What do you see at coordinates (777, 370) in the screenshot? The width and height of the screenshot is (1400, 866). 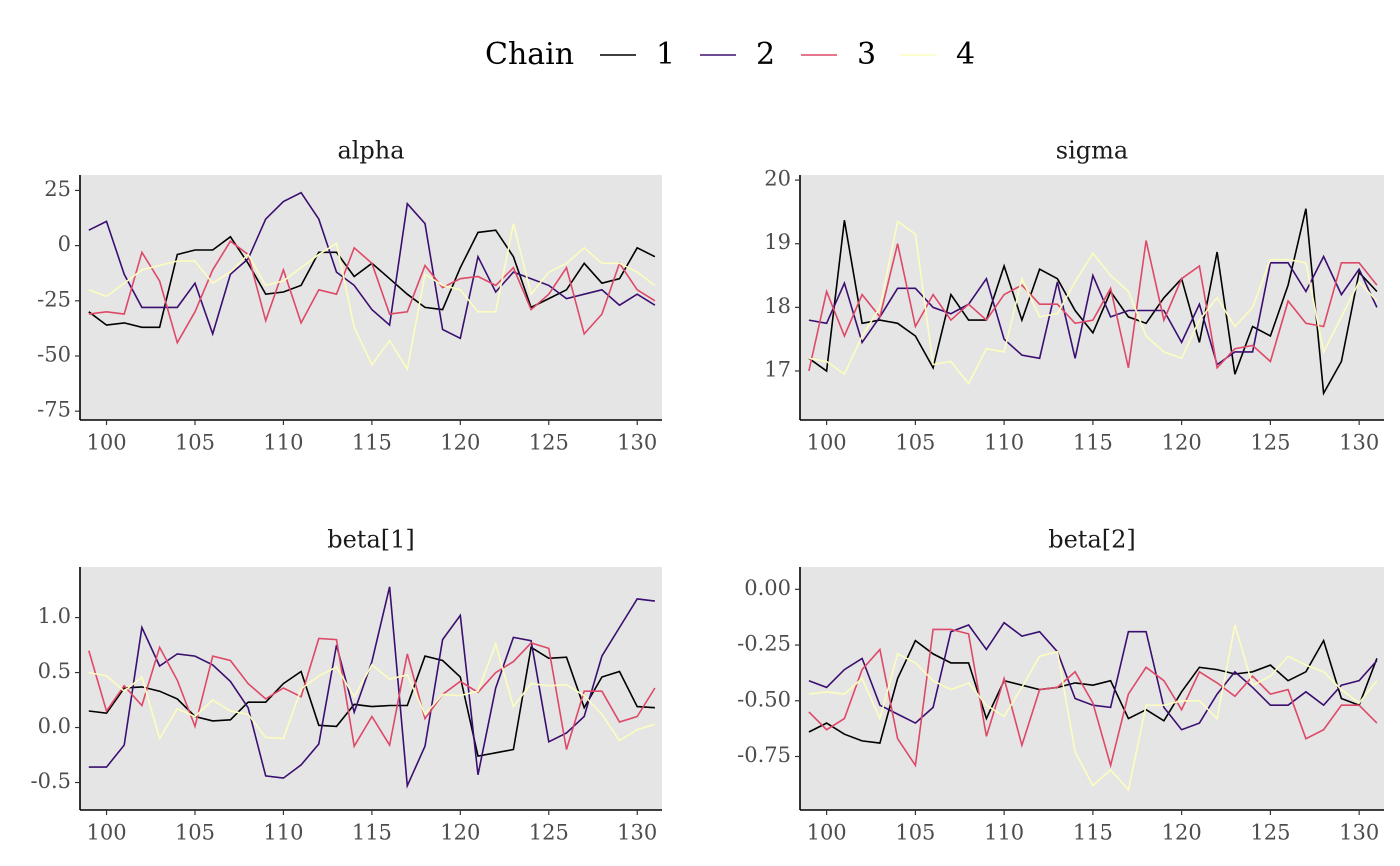 I see `y-tick-label: 17` at bounding box center [777, 370].